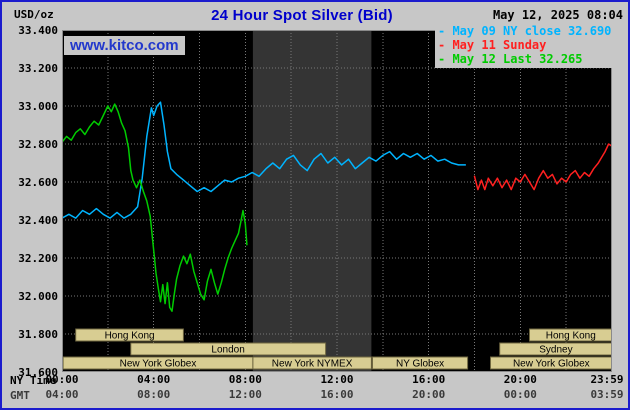 Image resolution: width=630 pixels, height=410 pixels. Describe the element at coordinates (520, 379) in the screenshot. I see `x-tick-ny: 20:00` at that location.